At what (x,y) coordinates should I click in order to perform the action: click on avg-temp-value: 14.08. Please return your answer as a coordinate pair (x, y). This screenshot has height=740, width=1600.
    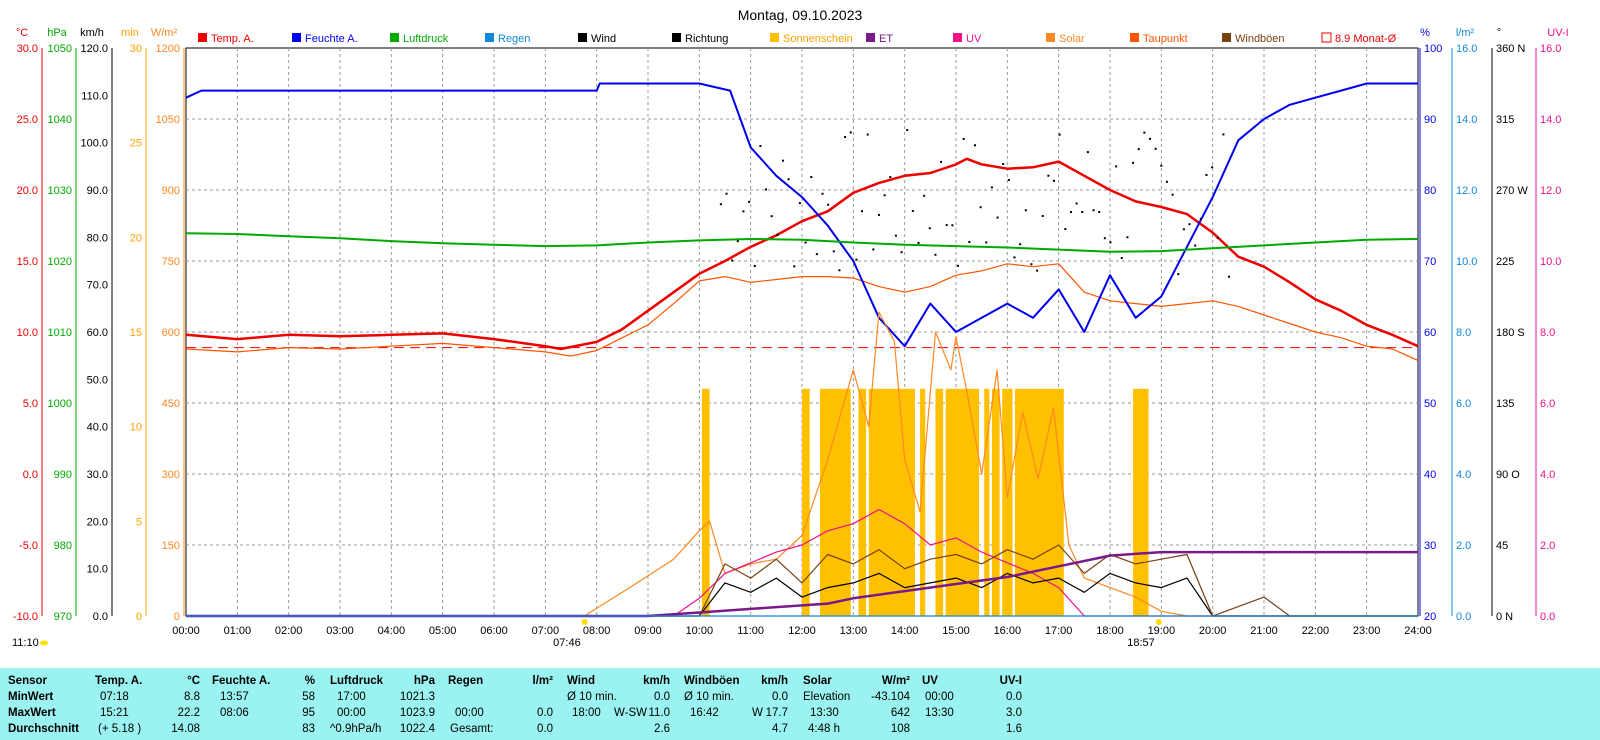
    Looking at the image, I should click on (185, 729).